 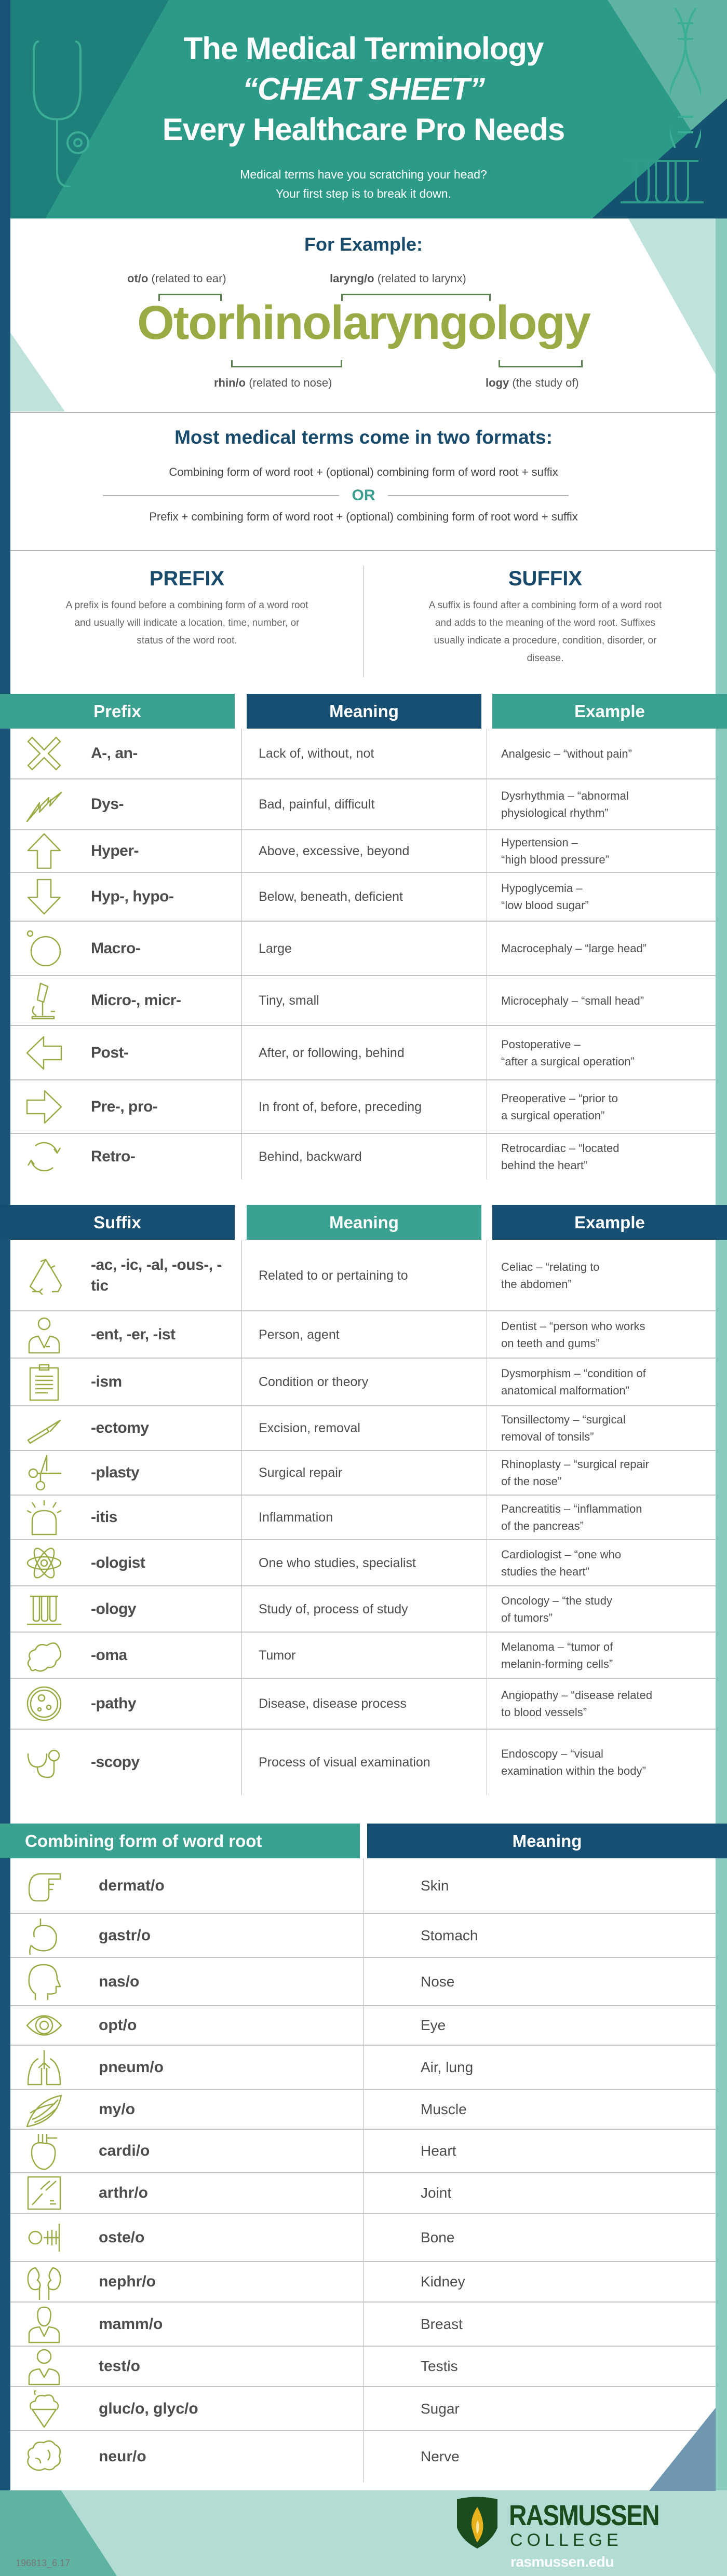 What do you see at coordinates (44, 2067) in the screenshot?
I see `lungs-icon` at bounding box center [44, 2067].